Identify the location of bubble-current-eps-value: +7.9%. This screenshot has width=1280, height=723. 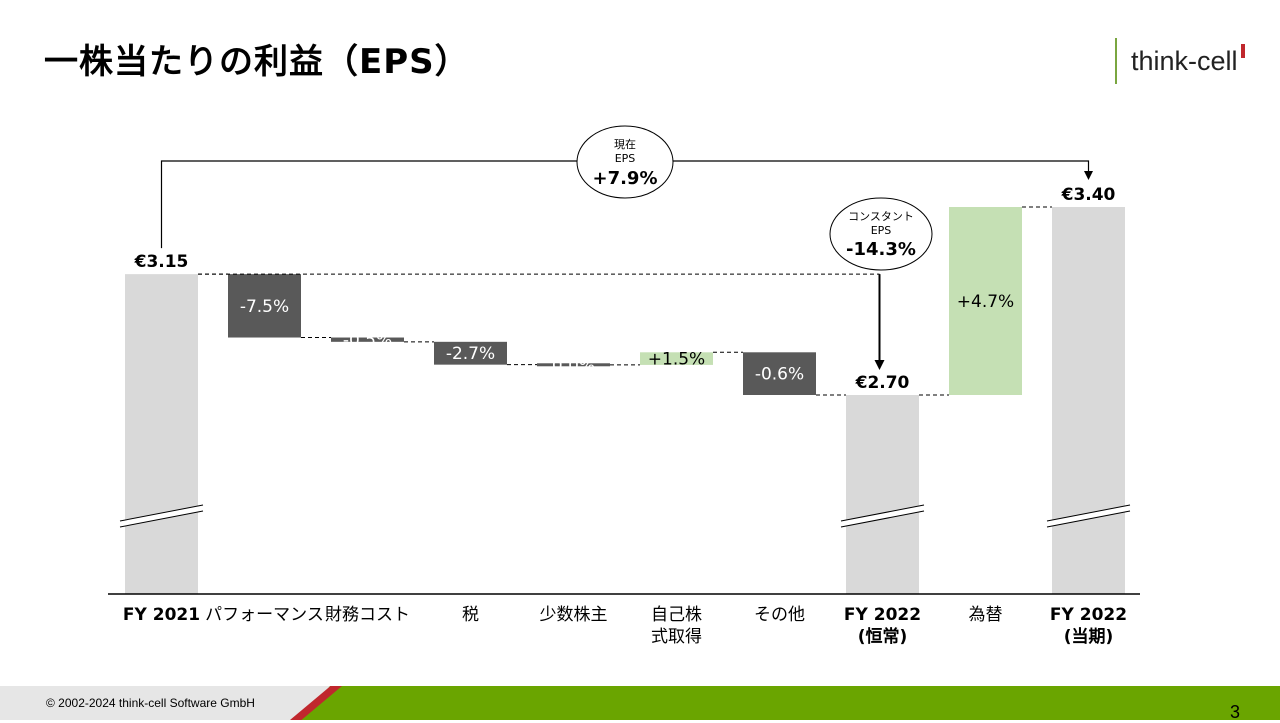
(624, 178).